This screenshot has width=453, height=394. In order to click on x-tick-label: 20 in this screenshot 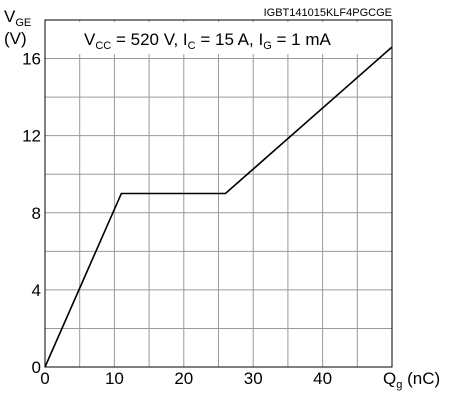, I will do `click(183, 378)`.